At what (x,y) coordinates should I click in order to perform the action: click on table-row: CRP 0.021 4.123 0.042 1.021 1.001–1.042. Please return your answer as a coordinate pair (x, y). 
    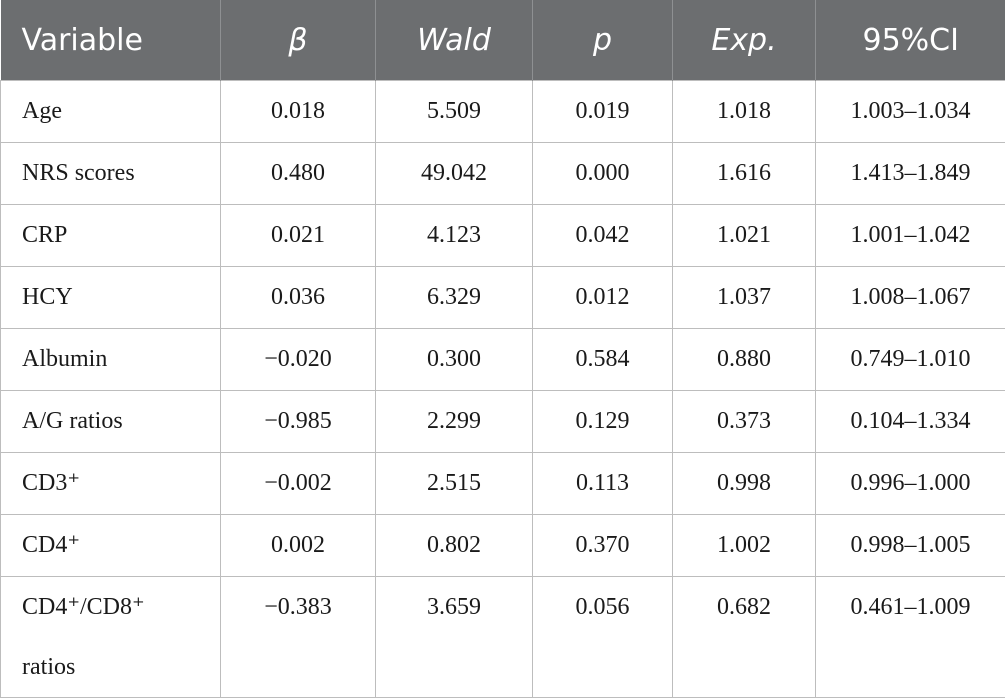
    Looking at the image, I should click on (503, 236).